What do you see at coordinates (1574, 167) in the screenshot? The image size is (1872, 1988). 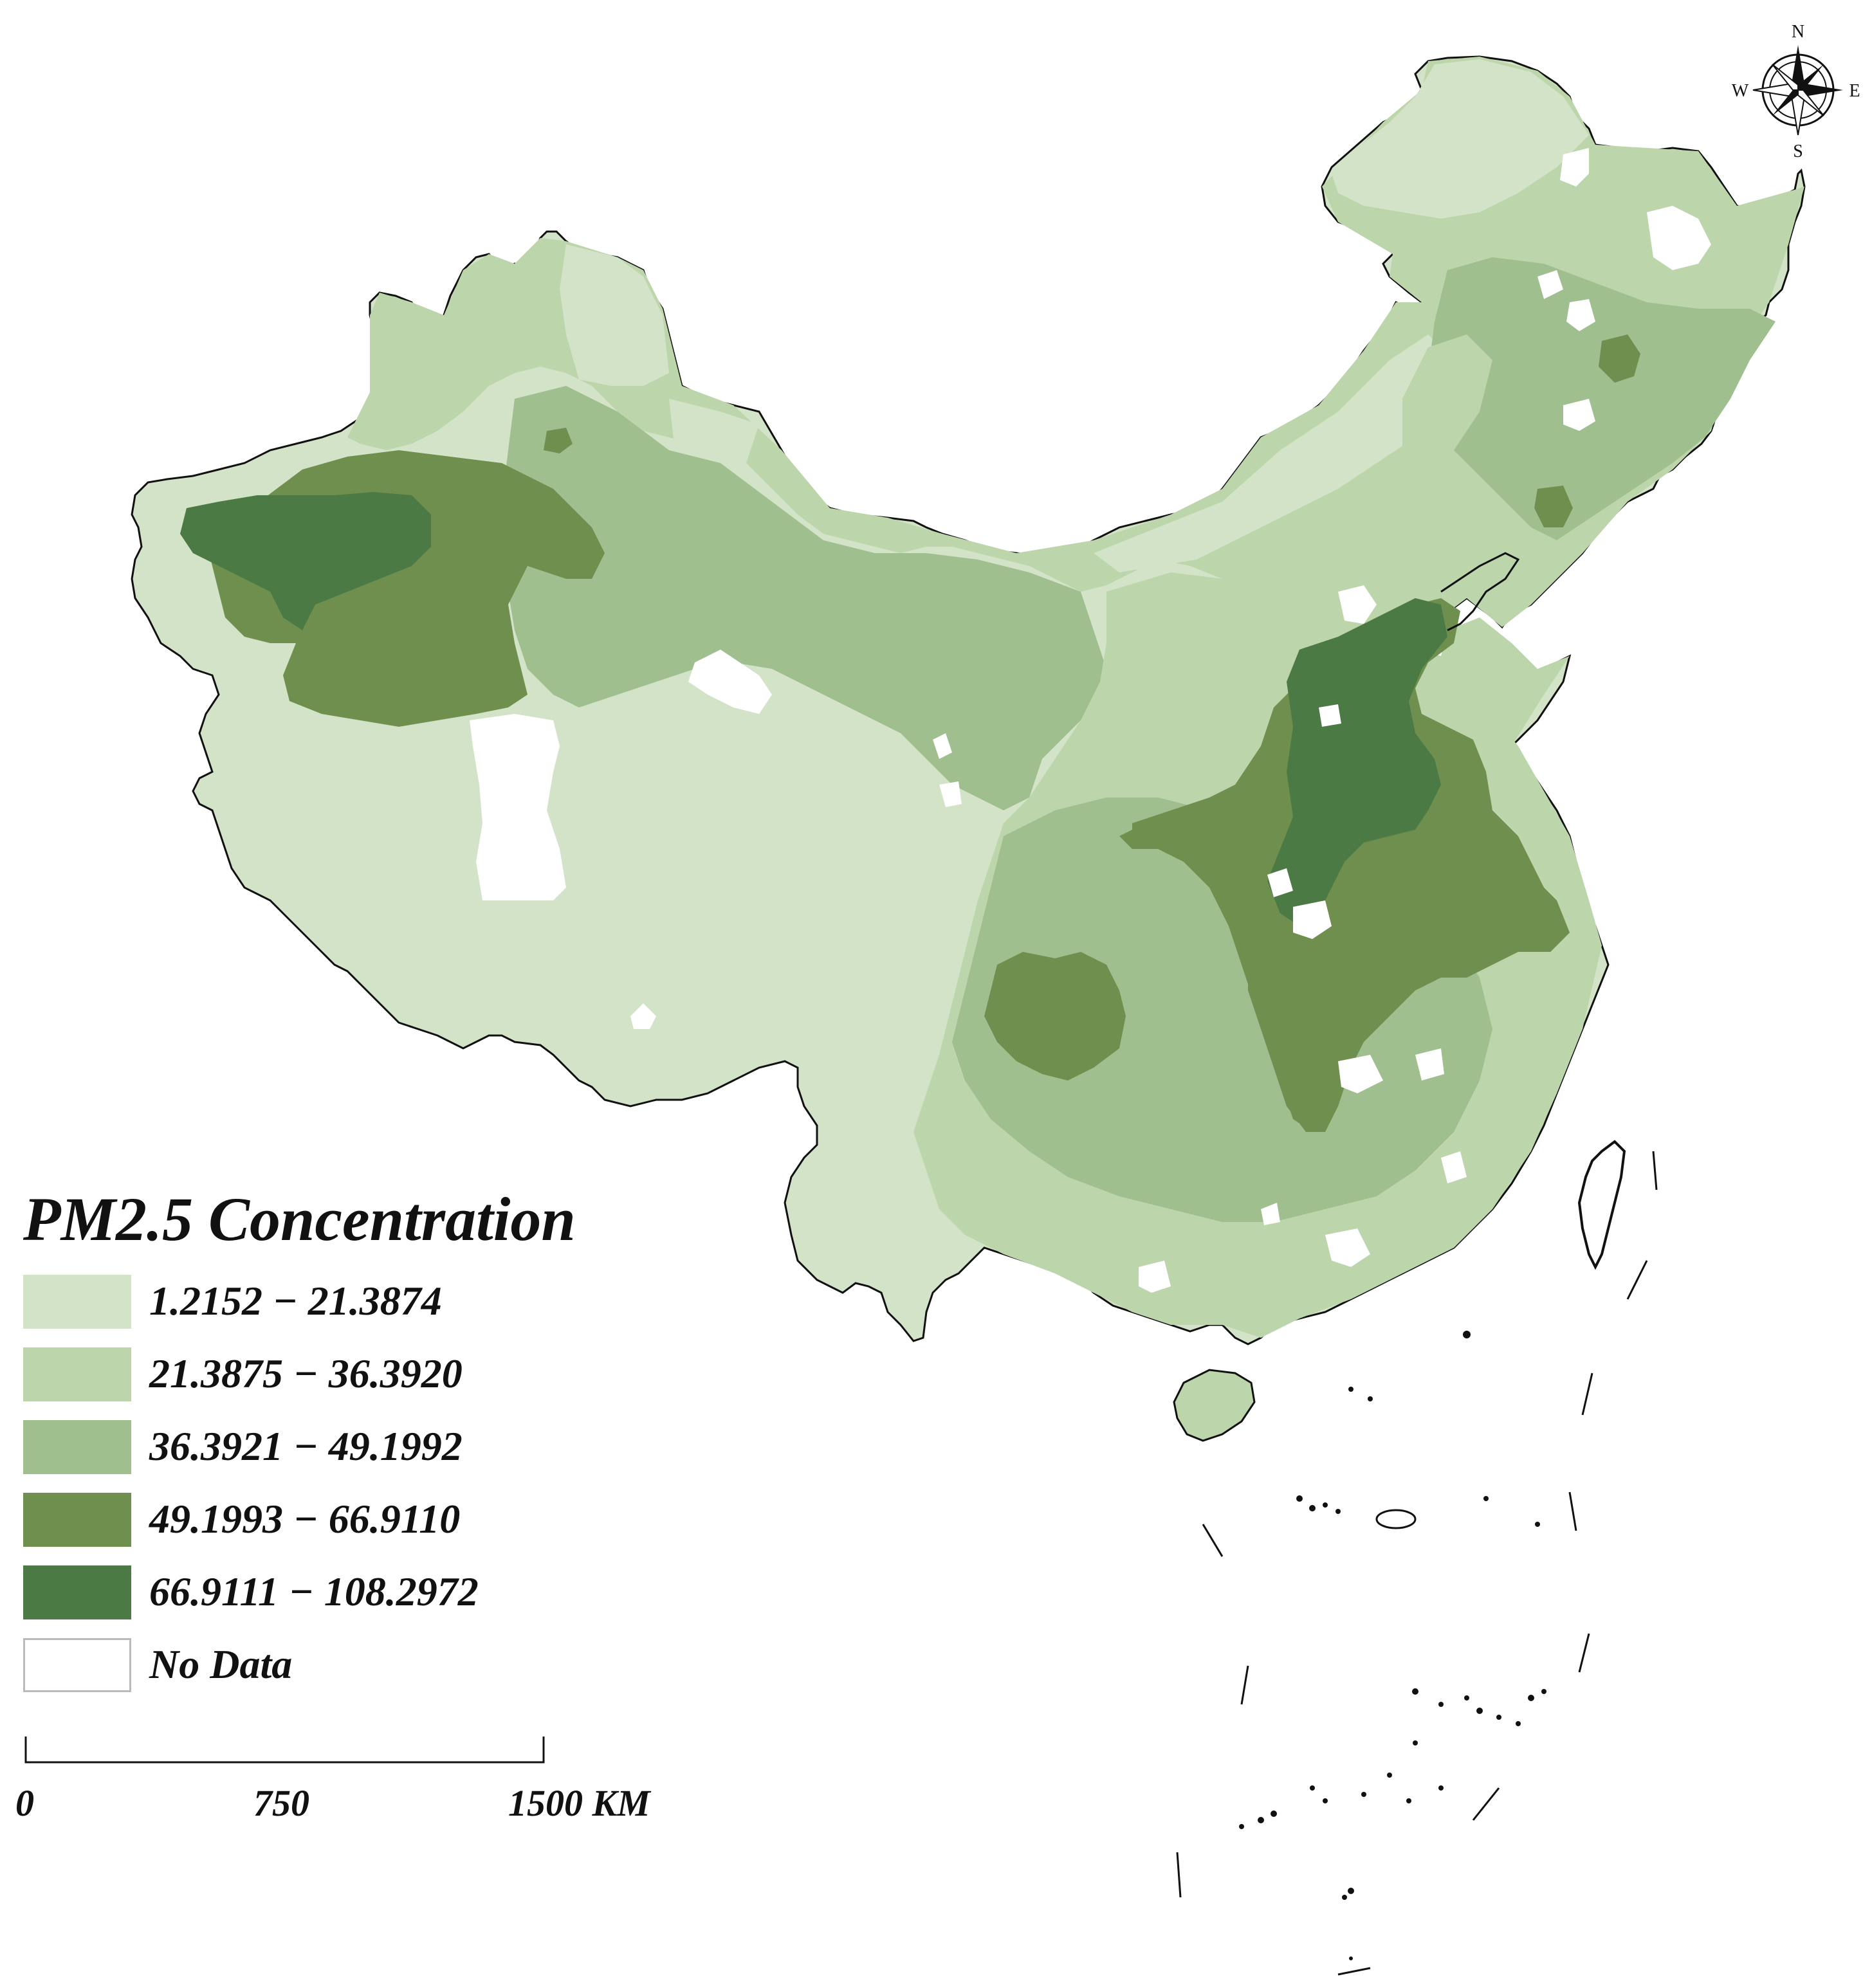 I see `no-data-hulunbuir` at bounding box center [1574, 167].